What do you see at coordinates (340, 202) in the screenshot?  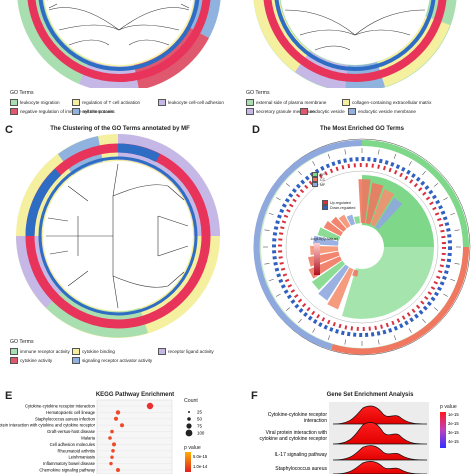 I see `legend-label: Up-regulated` at bounding box center [340, 202].